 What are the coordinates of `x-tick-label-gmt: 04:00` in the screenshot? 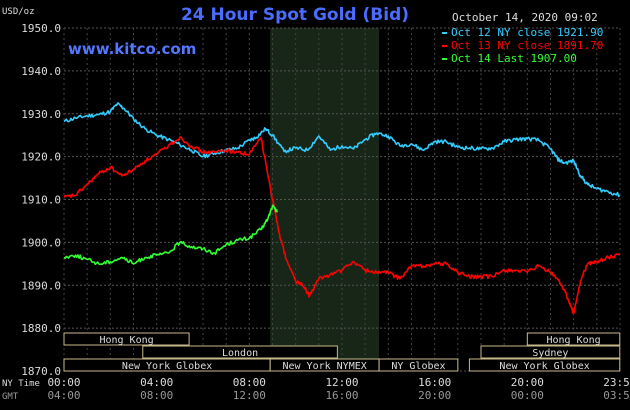 It's located at (63, 395).